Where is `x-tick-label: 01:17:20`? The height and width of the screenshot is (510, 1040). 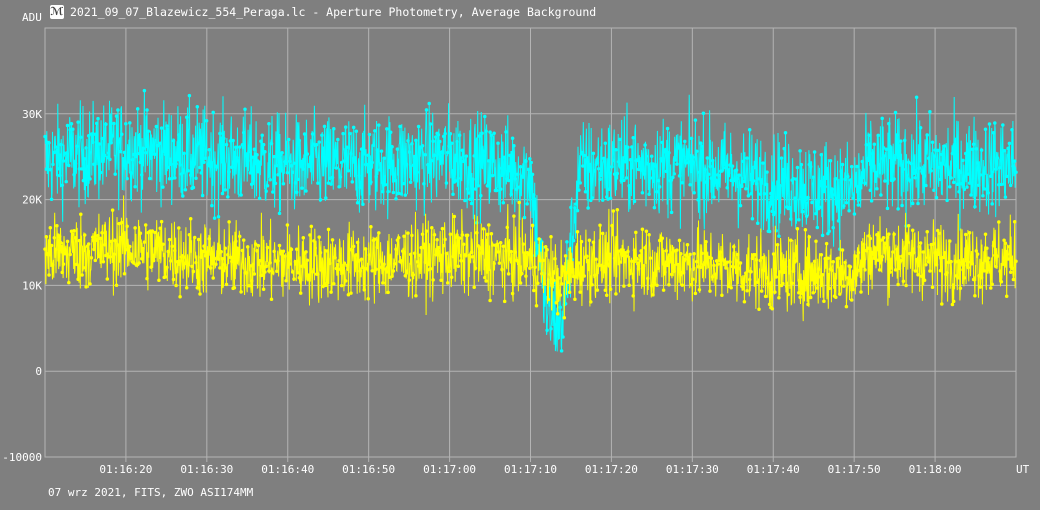 x-tick-label: 01:17:20 is located at coordinates (611, 469).